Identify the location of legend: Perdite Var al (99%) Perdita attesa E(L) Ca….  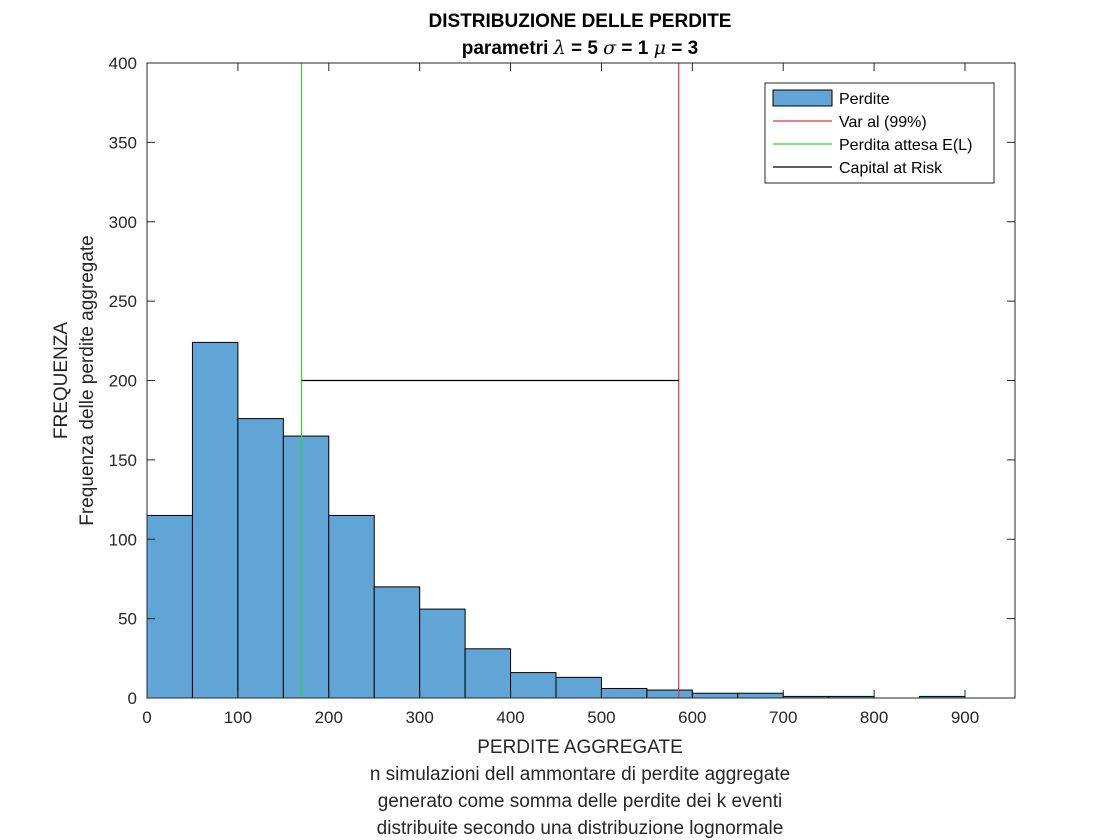
(879, 133).